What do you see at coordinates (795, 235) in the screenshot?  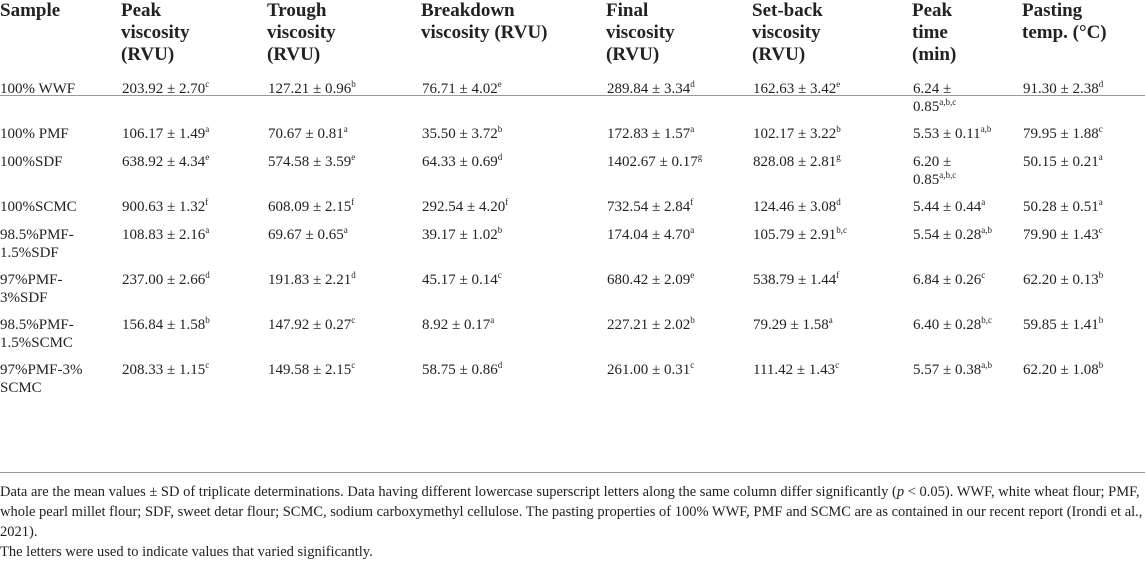 I see `cell-value: 105.79 ± 2.91` at bounding box center [795, 235].